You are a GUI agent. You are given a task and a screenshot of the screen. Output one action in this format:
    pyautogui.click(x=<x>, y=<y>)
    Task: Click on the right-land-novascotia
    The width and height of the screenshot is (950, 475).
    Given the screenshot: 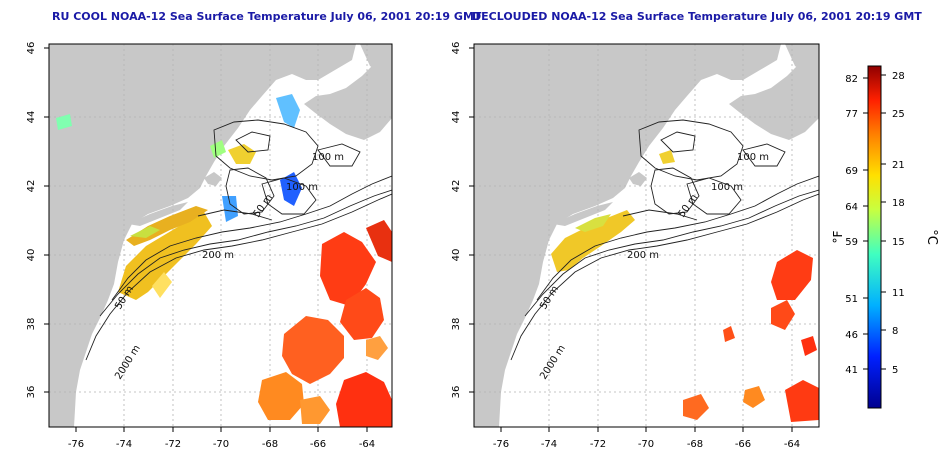 What is the action you would take?
    pyautogui.click(x=774, y=92)
    